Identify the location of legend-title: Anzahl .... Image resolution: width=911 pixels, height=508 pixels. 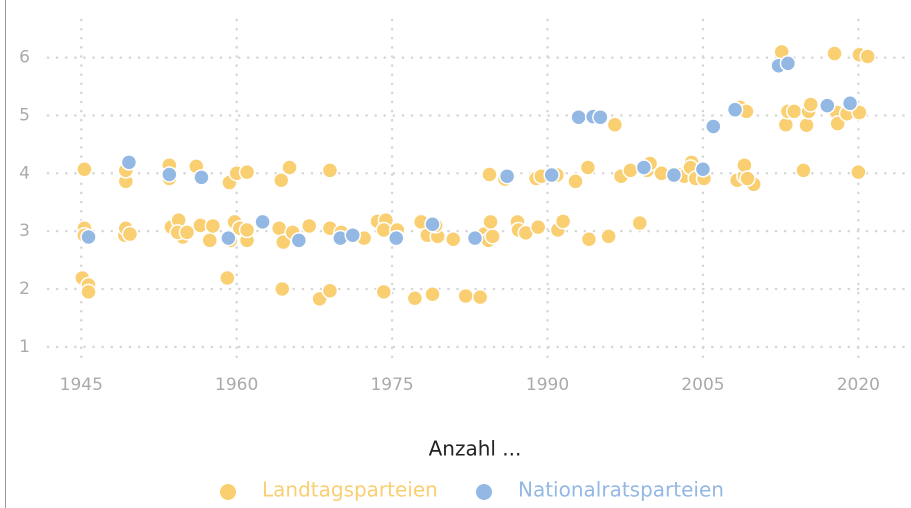
(475, 449).